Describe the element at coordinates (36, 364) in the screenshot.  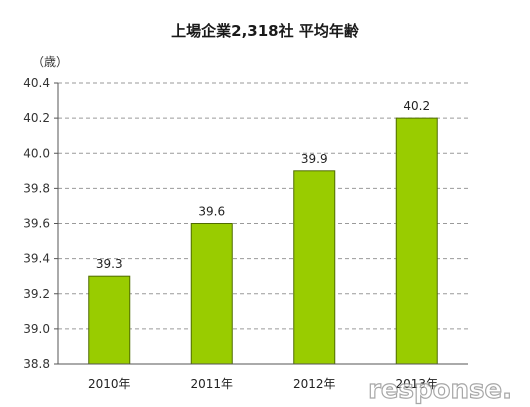
I see `y-tick-label: 38.8` at that location.